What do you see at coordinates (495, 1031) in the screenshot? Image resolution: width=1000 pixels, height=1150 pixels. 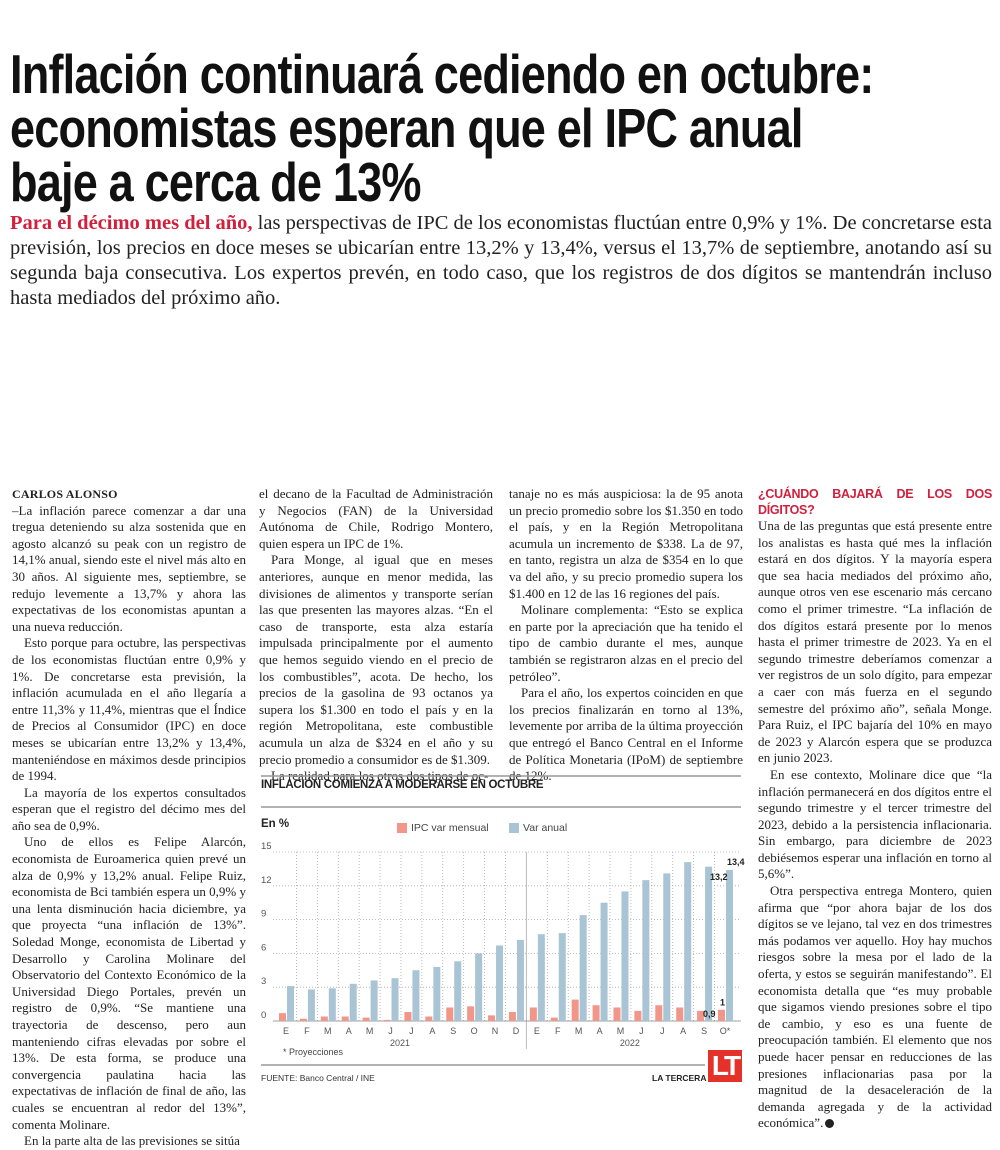 I see `x-tick-label: N` at bounding box center [495, 1031].